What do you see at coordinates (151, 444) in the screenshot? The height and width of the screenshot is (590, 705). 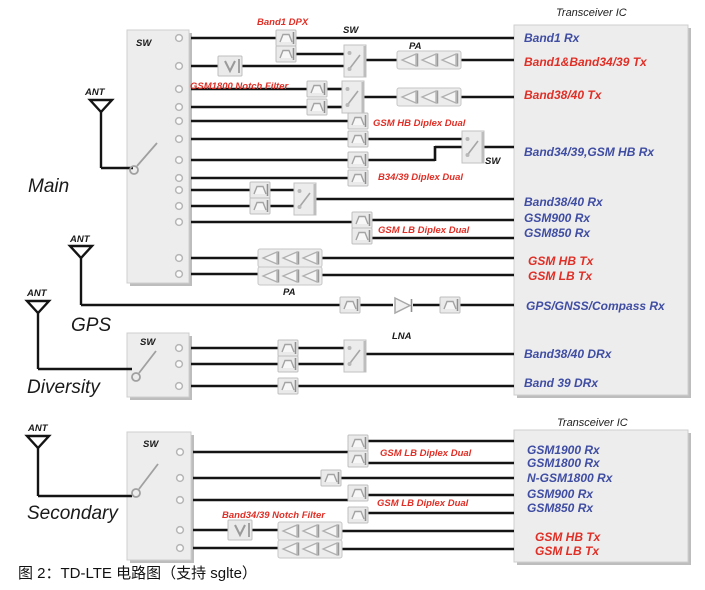 I see `secondary-sw-label: SW` at bounding box center [151, 444].